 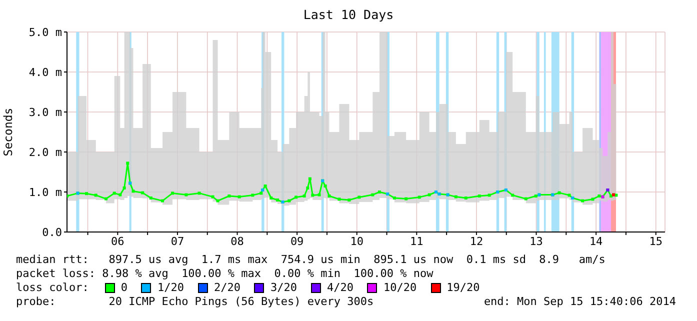 What do you see at coordinates (8, 132) in the screenshot?
I see `y-axis-title: Seconds` at bounding box center [8, 132].